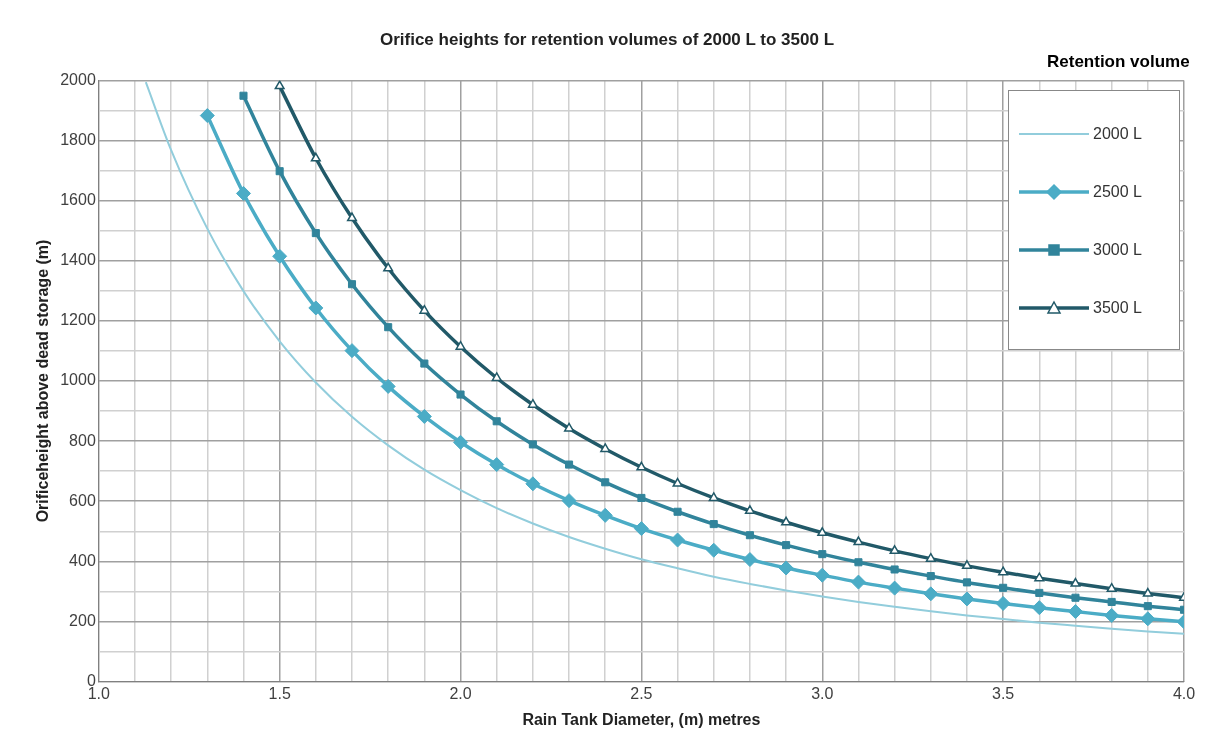 This screenshot has width=1210, height=736. Describe the element at coordinates (78, 200) in the screenshot. I see `y-tick-label: 1600` at that location.